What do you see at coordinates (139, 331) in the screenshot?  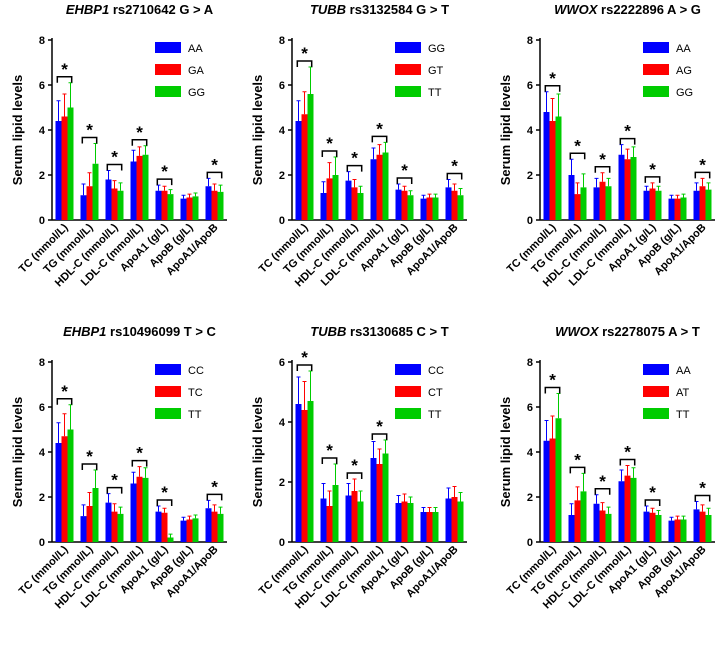 I see `panel-title: EHBP1 rs10496099 T > C` at bounding box center [139, 331].